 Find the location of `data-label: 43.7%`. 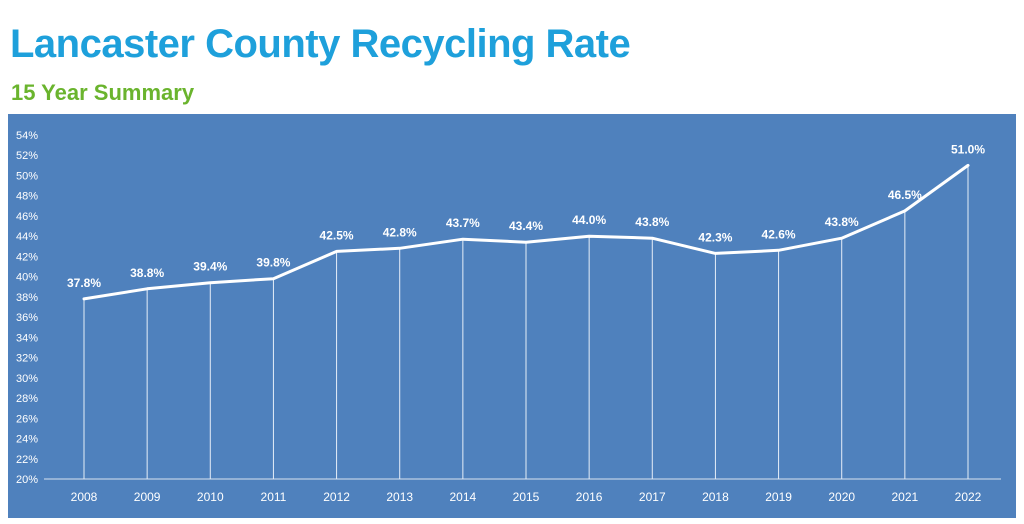

data-label: 43.7% is located at coordinates (463, 223).